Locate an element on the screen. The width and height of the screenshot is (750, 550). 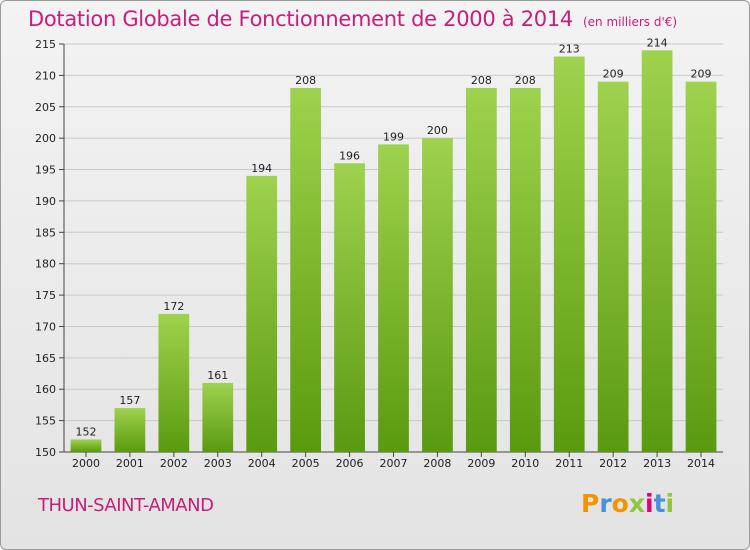
y-tick-label: 200 is located at coordinates (45, 138).